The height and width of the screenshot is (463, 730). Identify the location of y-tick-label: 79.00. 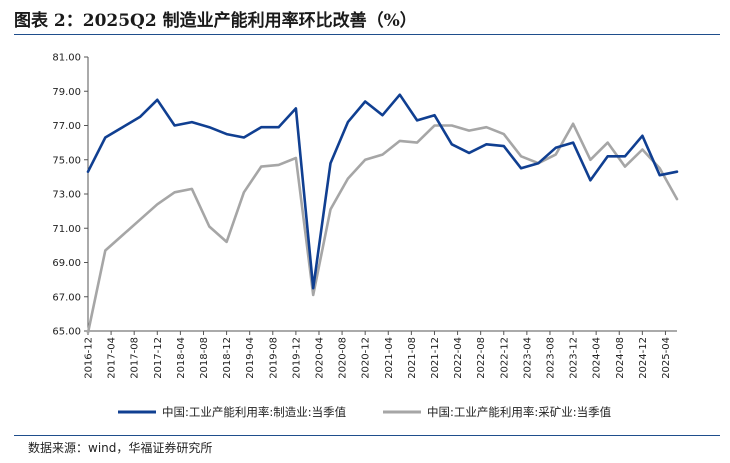
(66, 92).